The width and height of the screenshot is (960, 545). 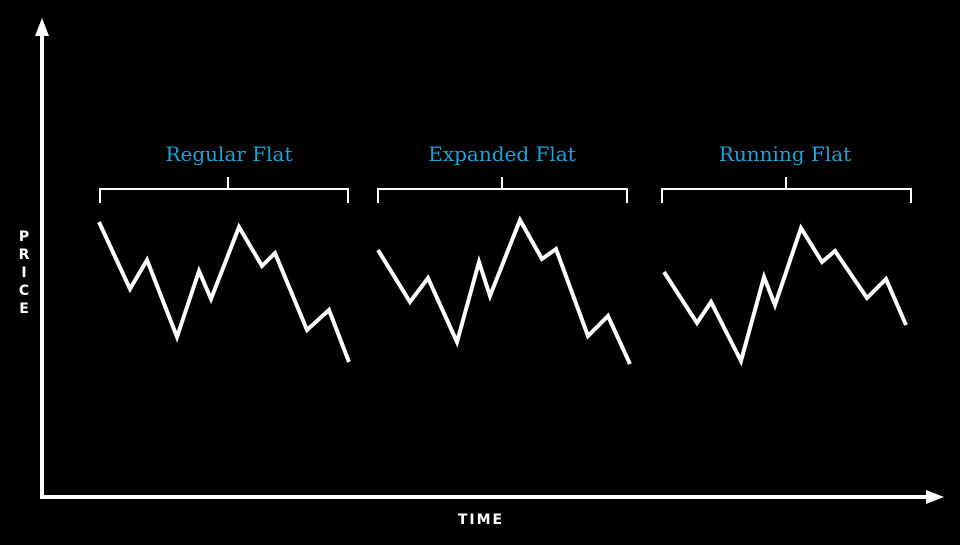 I want to click on x-axis-label: TIME, so click(x=481, y=520).